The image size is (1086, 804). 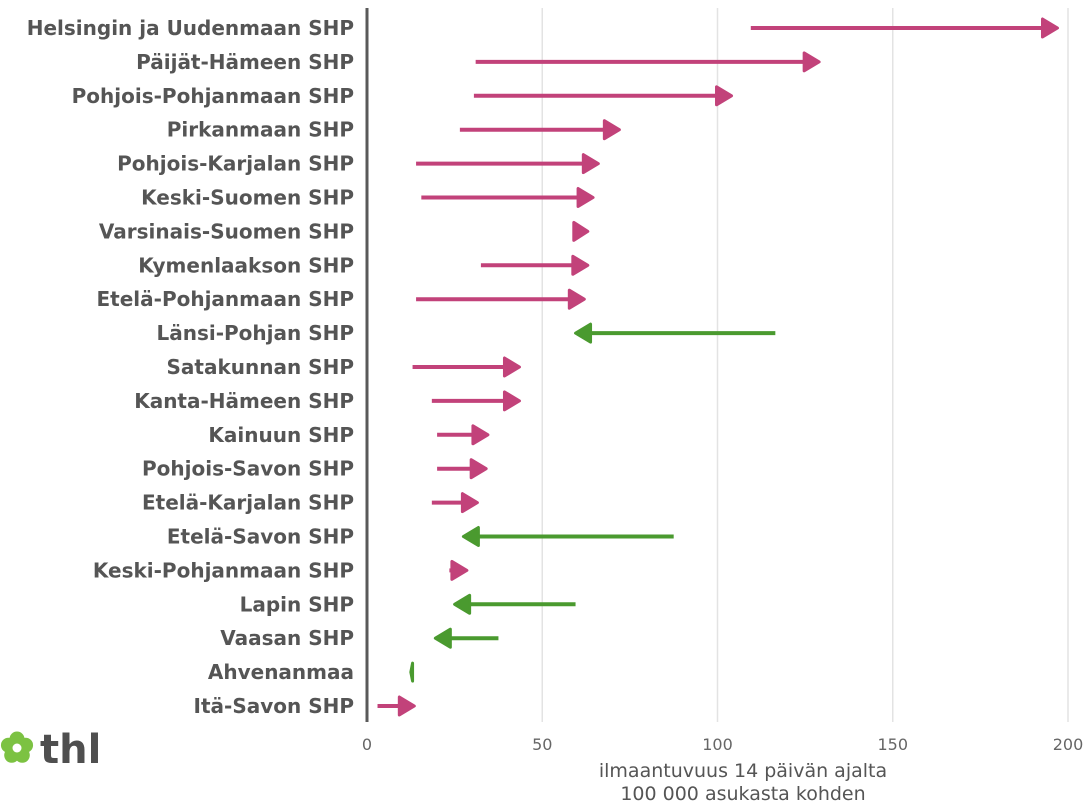 What do you see at coordinates (260, 130) in the screenshot?
I see `category-label: Pirkanmaan SHP` at bounding box center [260, 130].